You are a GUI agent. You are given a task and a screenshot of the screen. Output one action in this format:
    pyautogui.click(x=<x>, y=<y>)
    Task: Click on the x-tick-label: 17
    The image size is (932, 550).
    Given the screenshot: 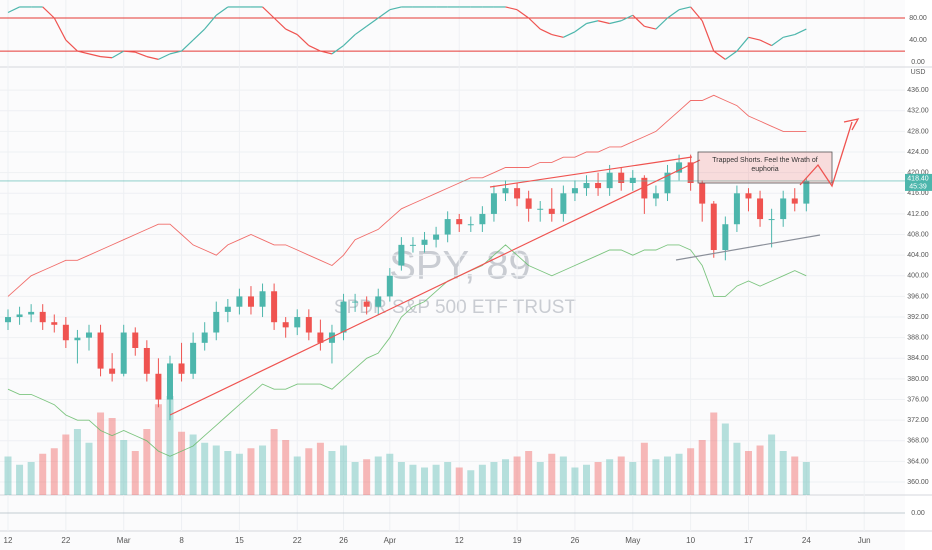 What is the action you would take?
    pyautogui.click(x=748, y=540)
    